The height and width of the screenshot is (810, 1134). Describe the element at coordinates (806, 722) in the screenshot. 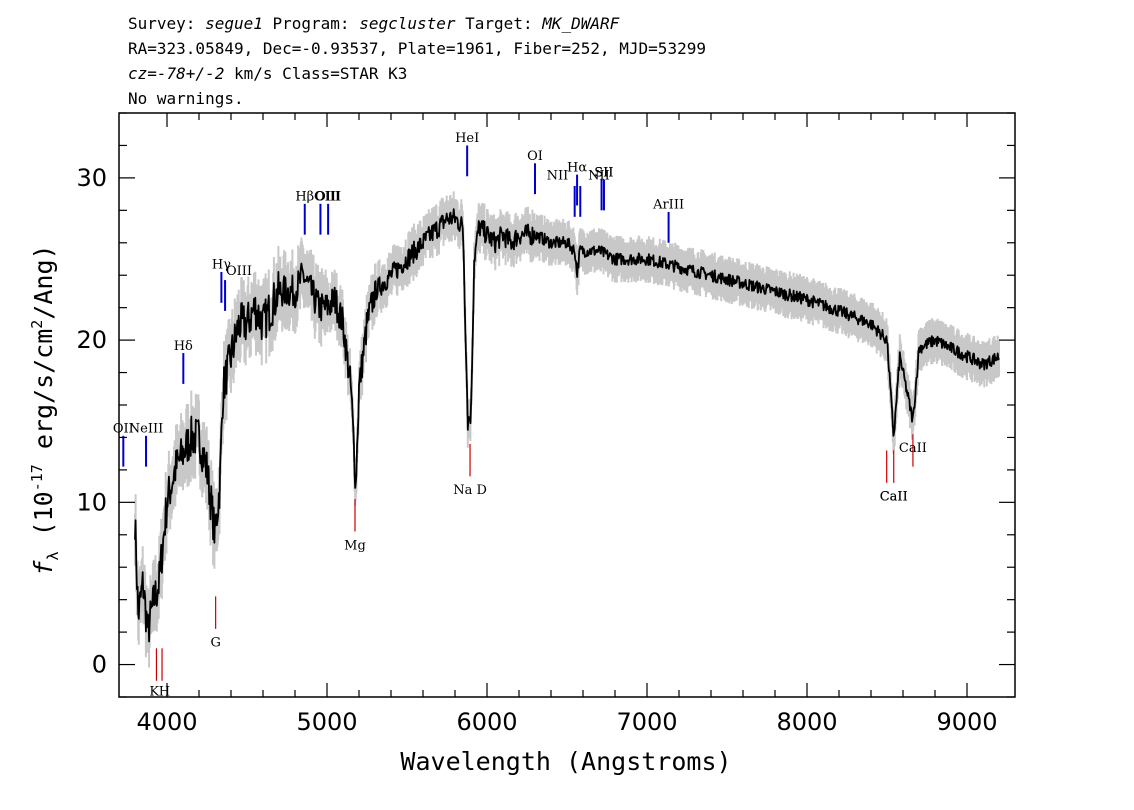

I see `x-tick-label-4: 8000` at that location.